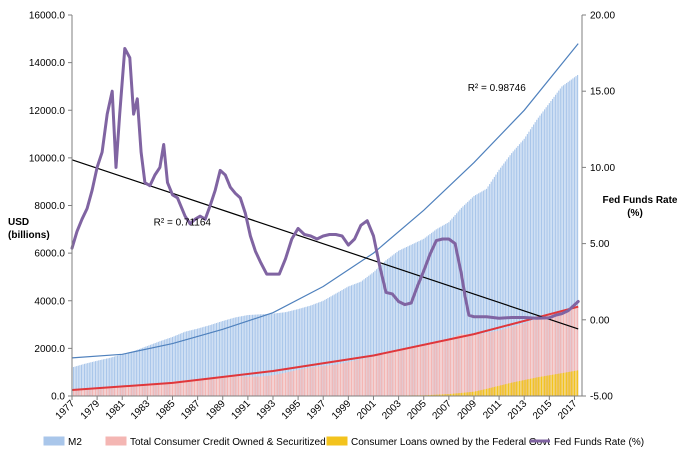  I want to click on x-tick-label: 1991, so click(241, 410).